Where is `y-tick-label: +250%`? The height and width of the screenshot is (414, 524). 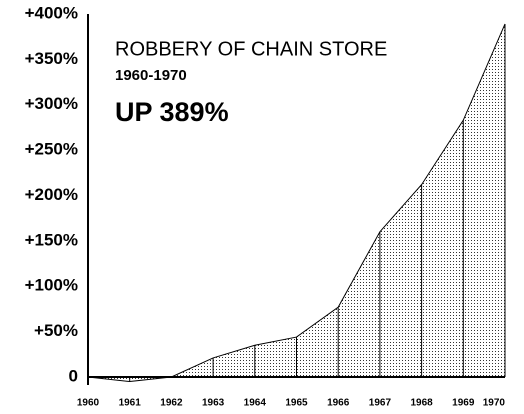
y-tick-label: +250% is located at coordinates (51, 149).